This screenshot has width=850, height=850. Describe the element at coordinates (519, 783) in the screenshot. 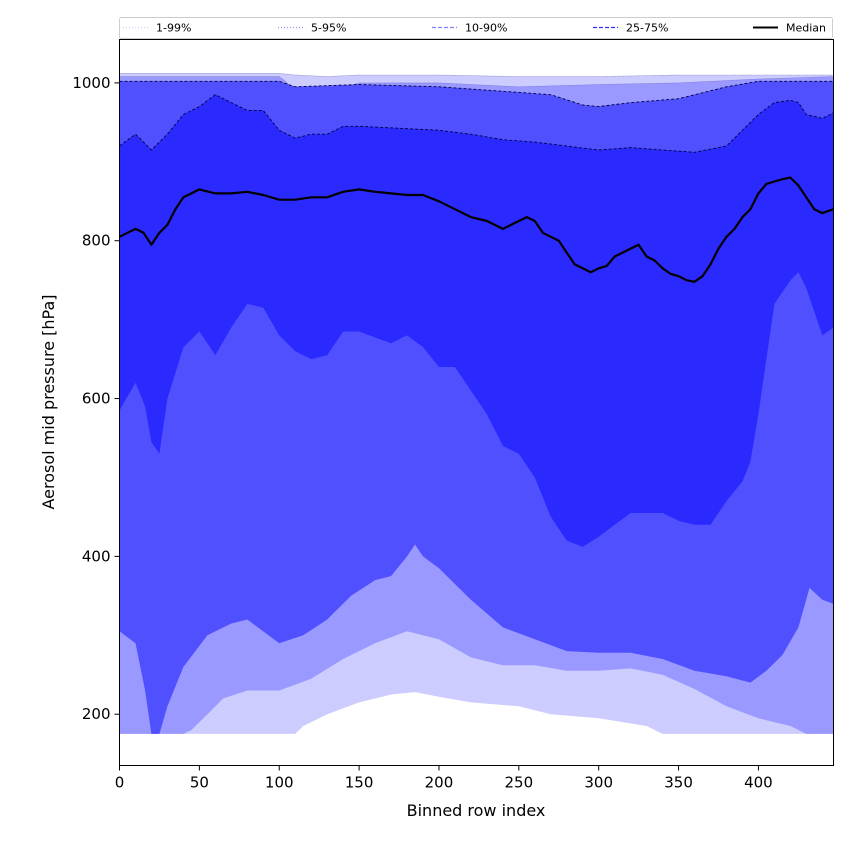

I see `x-tick-label: 250` at that location.